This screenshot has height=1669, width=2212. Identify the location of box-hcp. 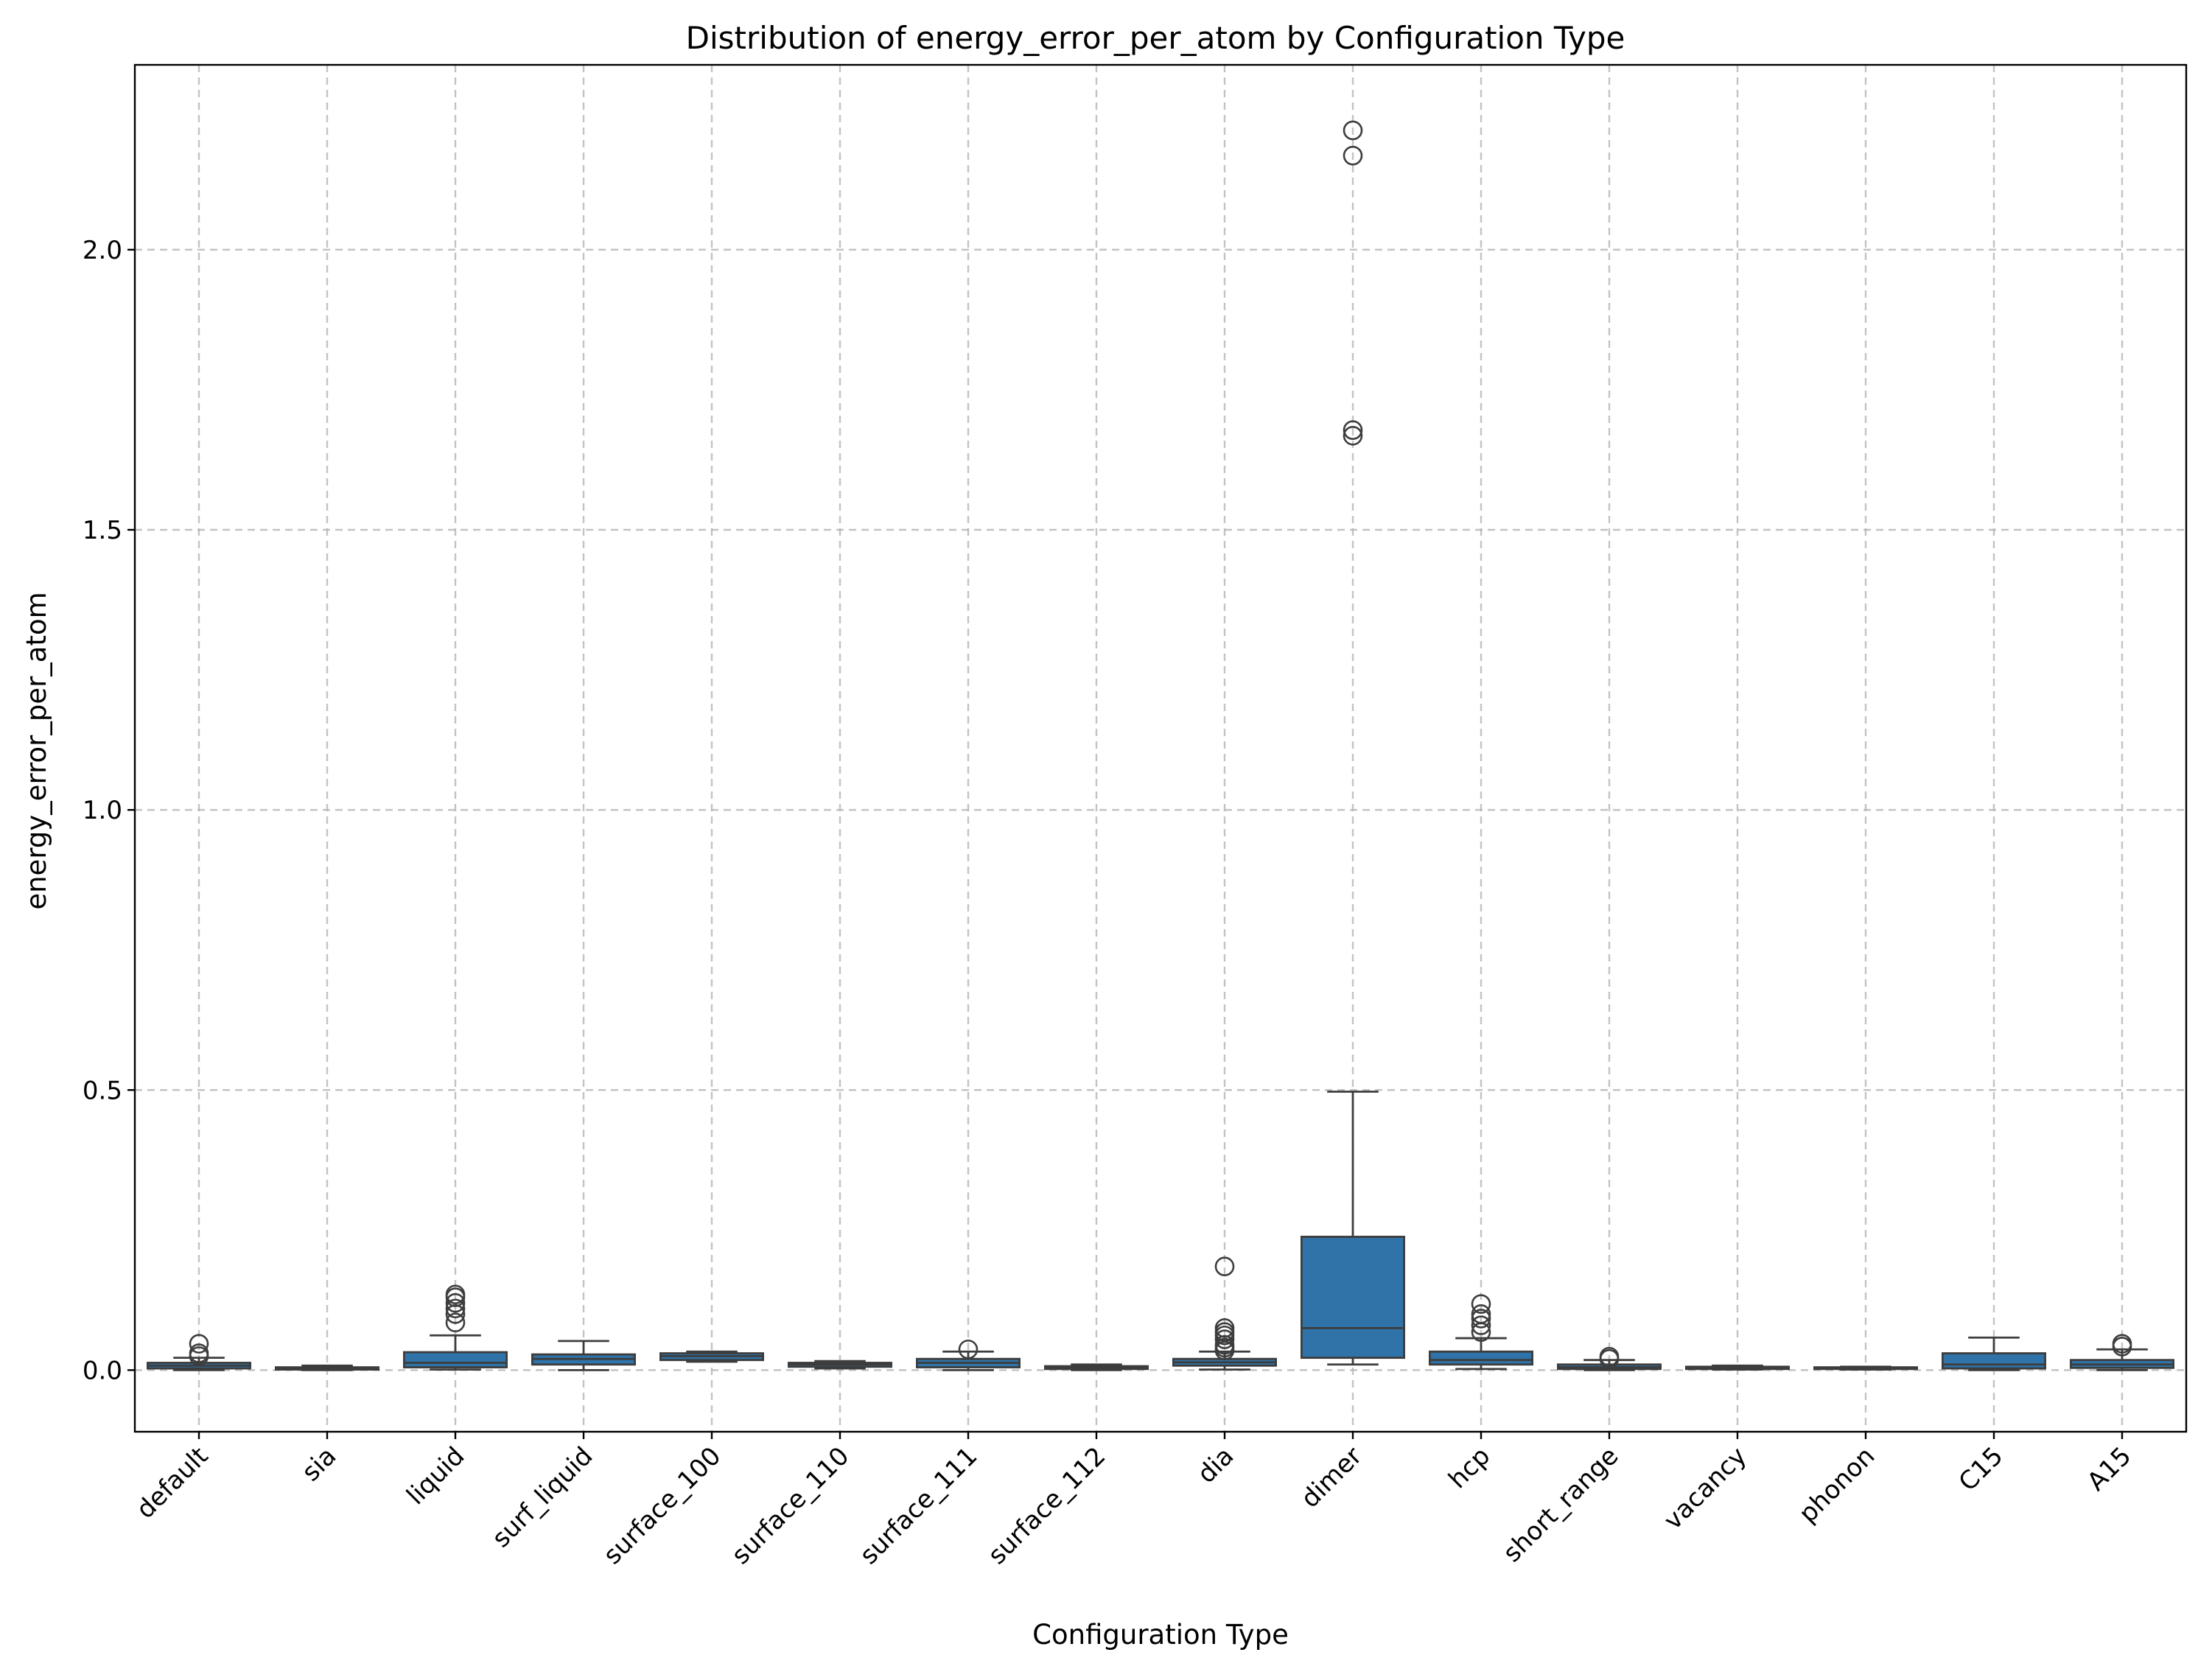
(1481, 1332).